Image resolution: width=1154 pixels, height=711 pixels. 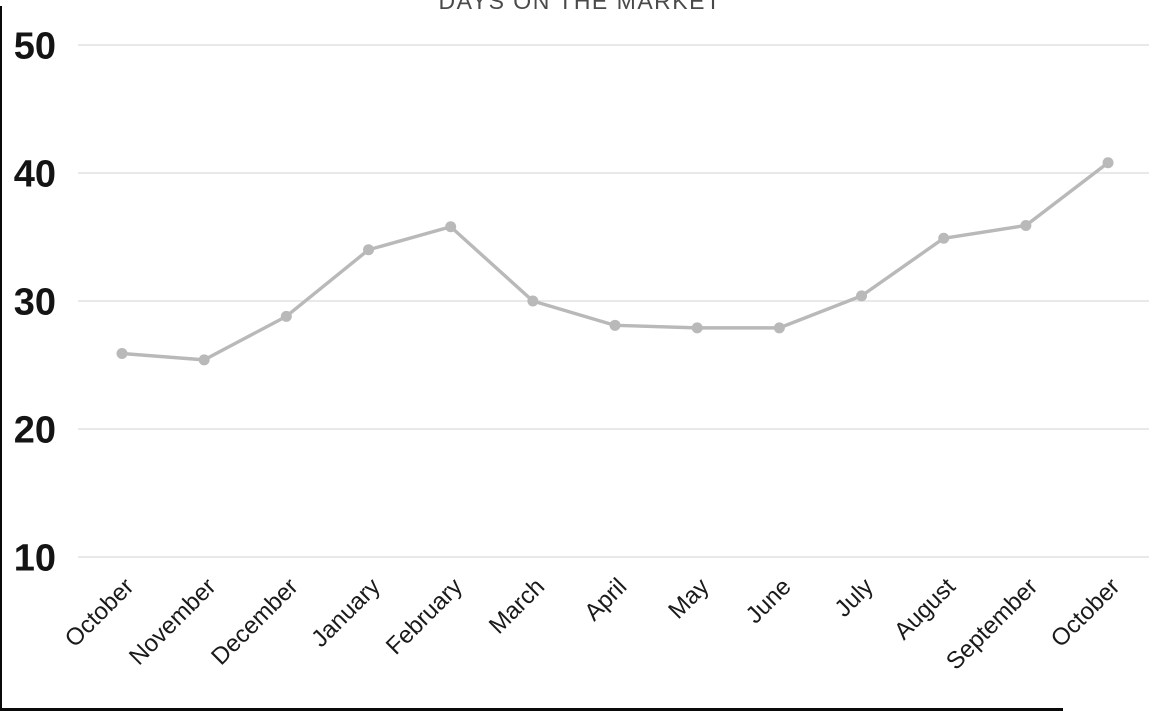 I want to click on y-axis-tick-label: 30, so click(x=35, y=303).